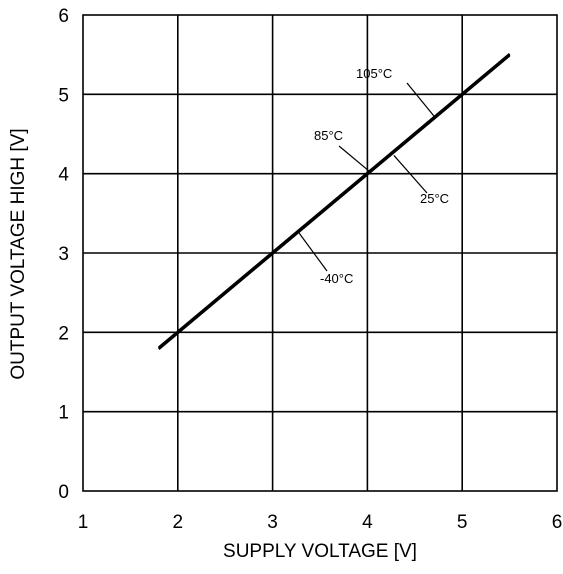 The width and height of the screenshot is (563, 574). I want to click on x-tick-label: 3, so click(272, 522).